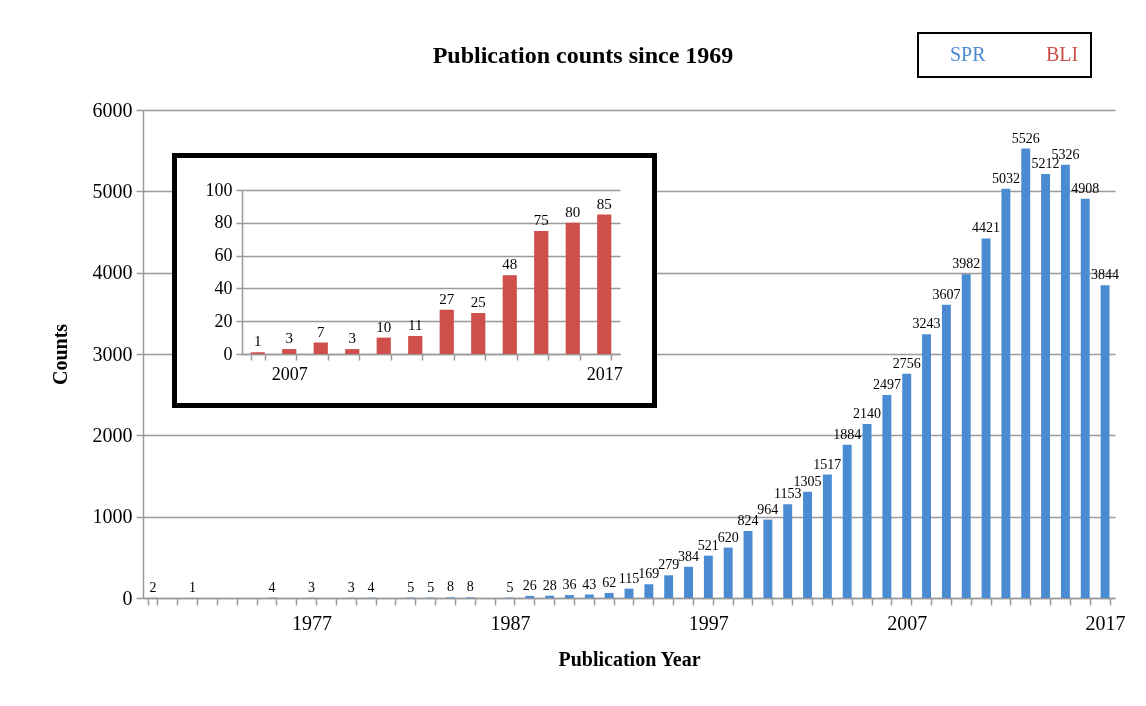 The height and width of the screenshot is (706, 1146). What do you see at coordinates (573, 211) in the screenshot?
I see `data-label: 80` at bounding box center [573, 211].